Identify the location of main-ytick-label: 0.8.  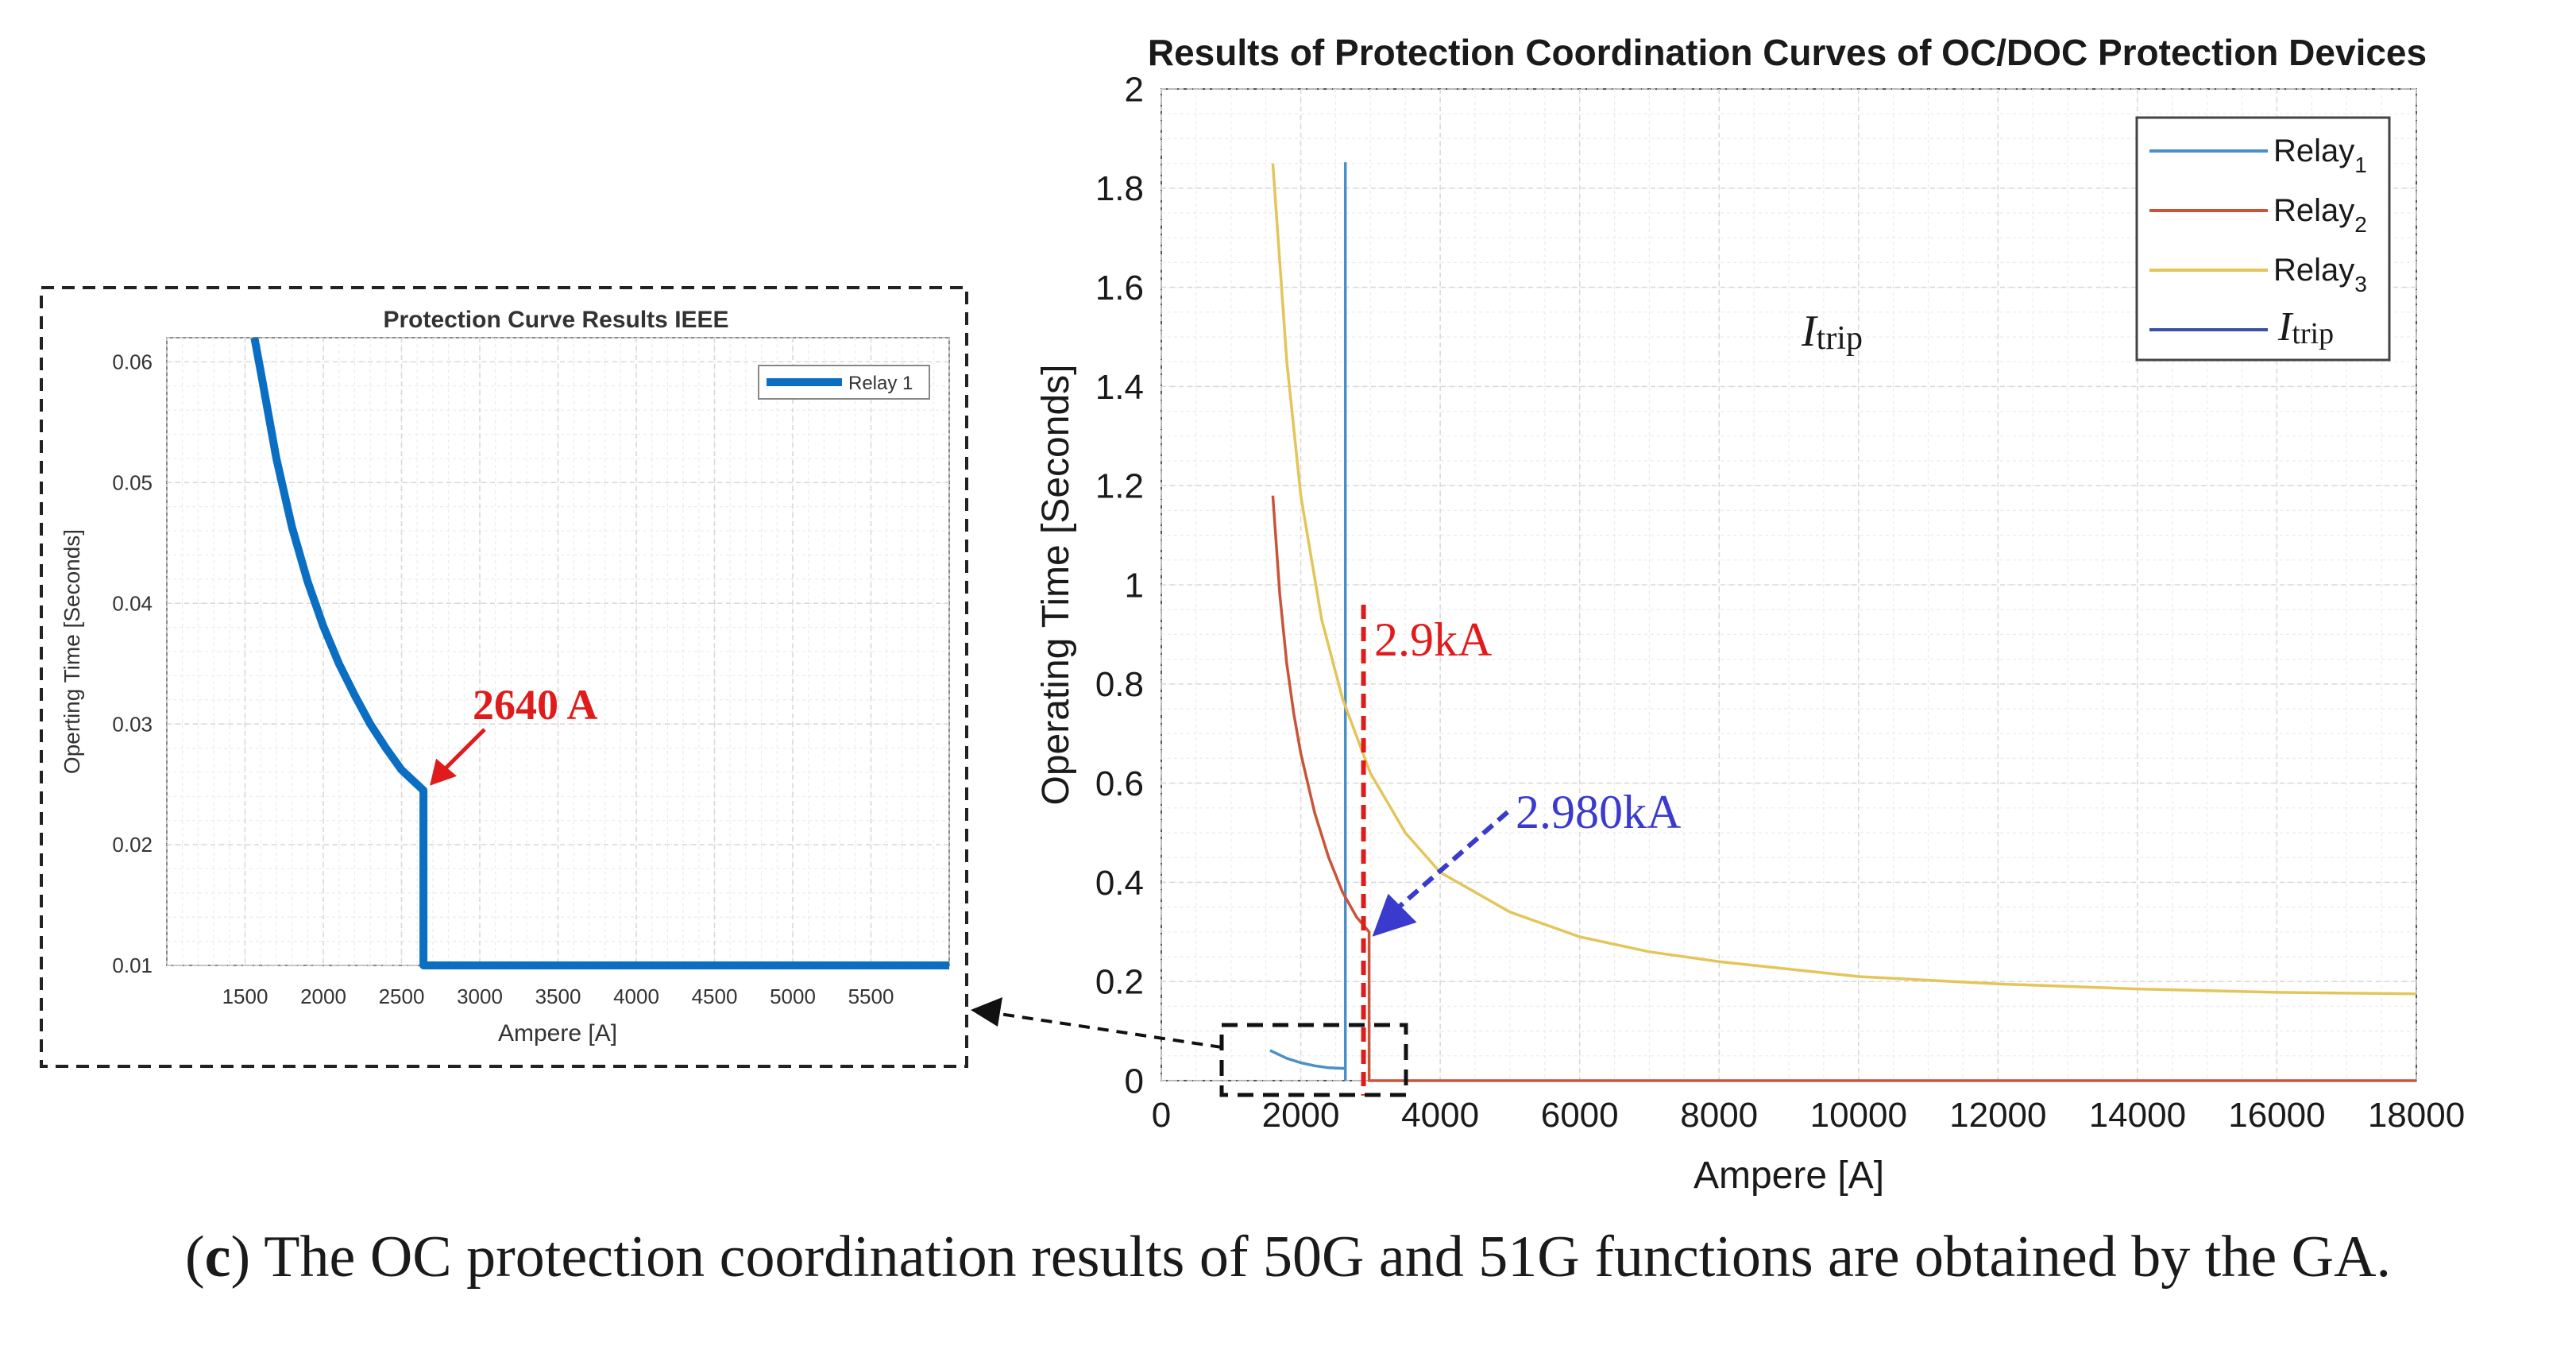
(1119, 684).